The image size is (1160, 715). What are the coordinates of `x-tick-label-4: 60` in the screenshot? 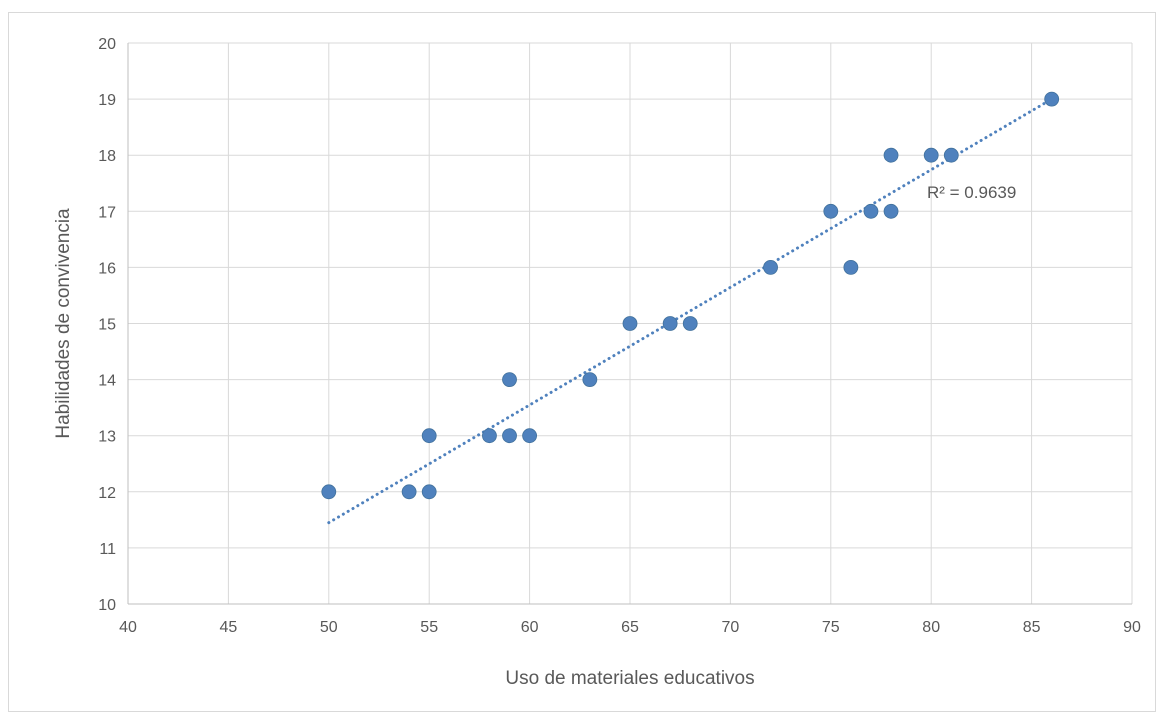 It's located at (530, 627).